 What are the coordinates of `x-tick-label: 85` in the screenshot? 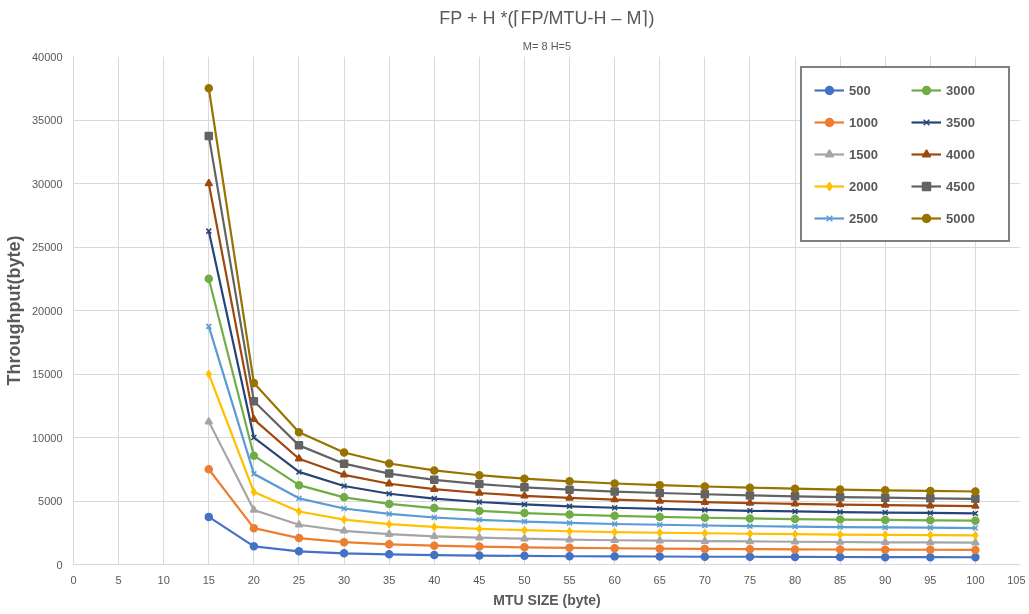 It's located at (840, 579).